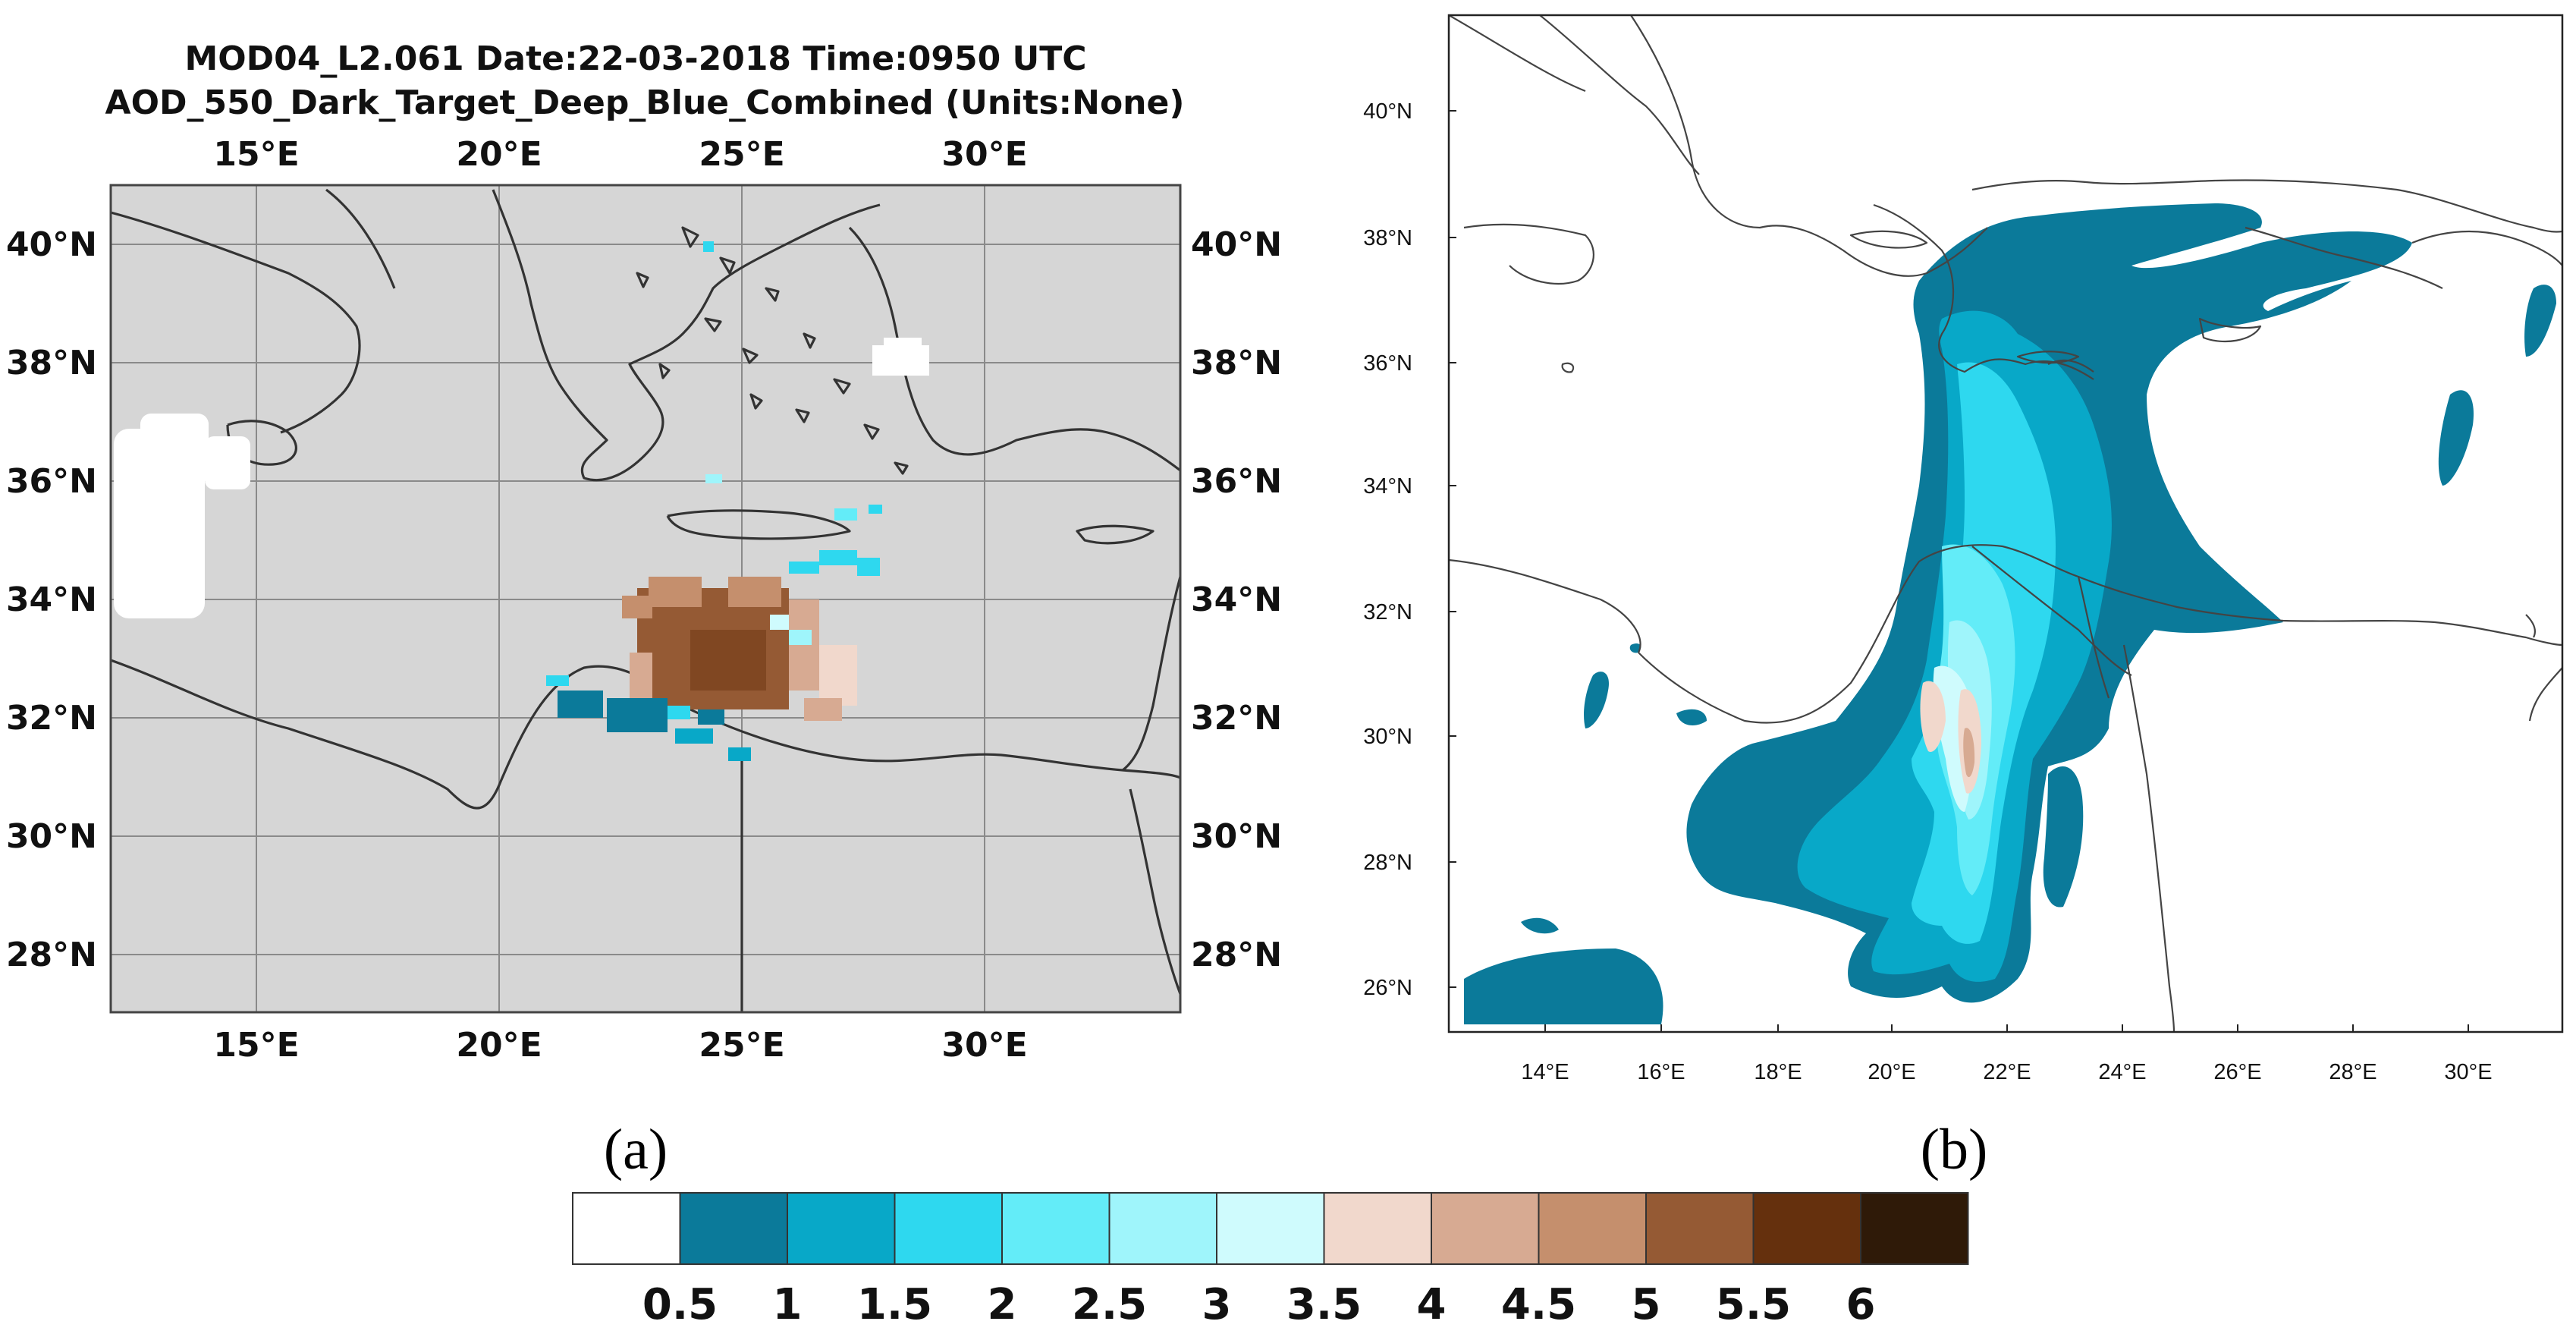 The width and height of the screenshot is (2576, 1337). Describe the element at coordinates (1753, 1304) in the screenshot. I see `colorbar-tick-label: 5.5` at that location.